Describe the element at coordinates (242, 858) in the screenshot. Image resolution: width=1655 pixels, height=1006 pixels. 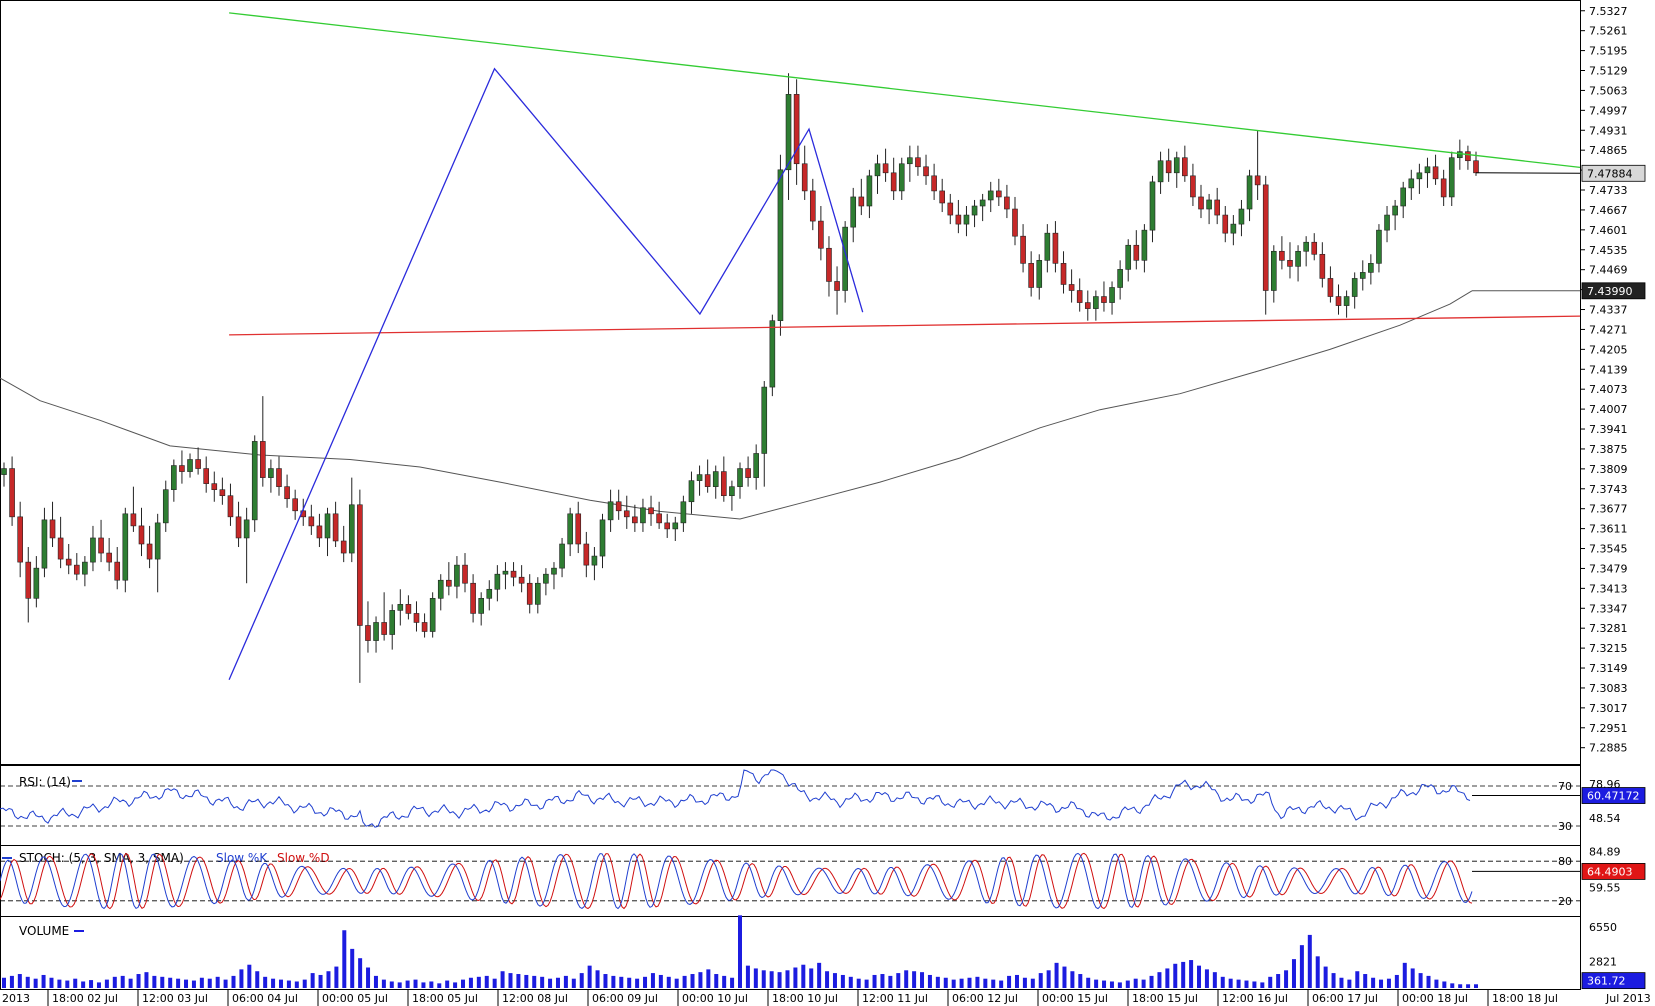
I see `stoch-legend-k: Slow %K` at that location.